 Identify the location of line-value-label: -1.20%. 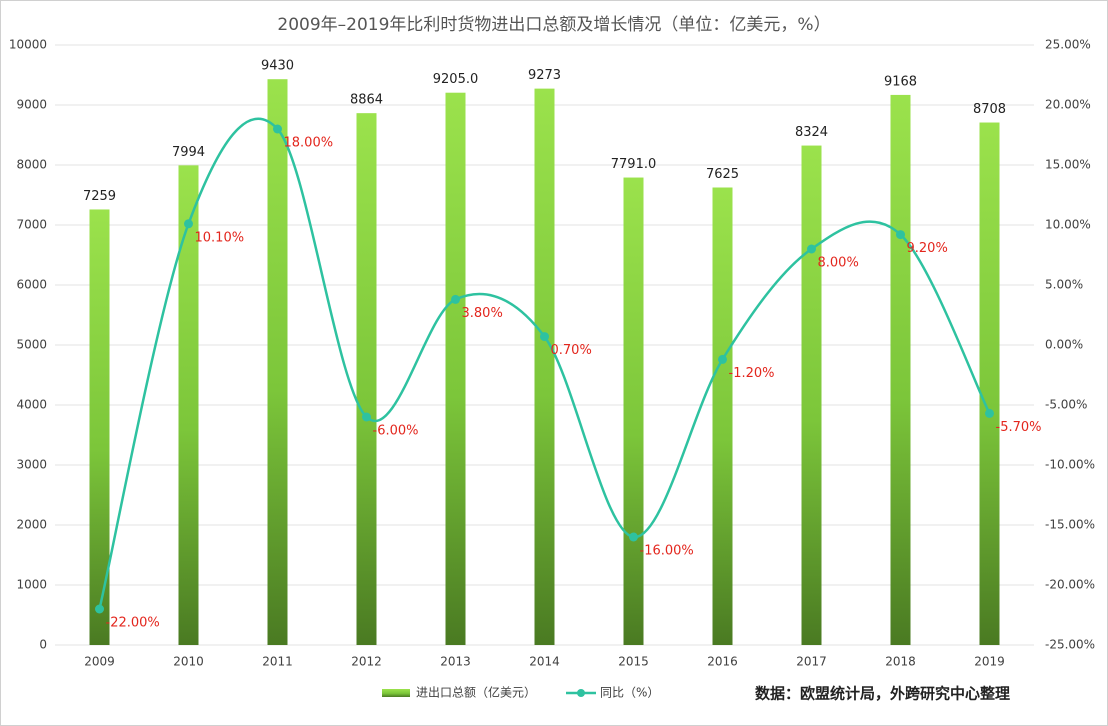
(752, 373).